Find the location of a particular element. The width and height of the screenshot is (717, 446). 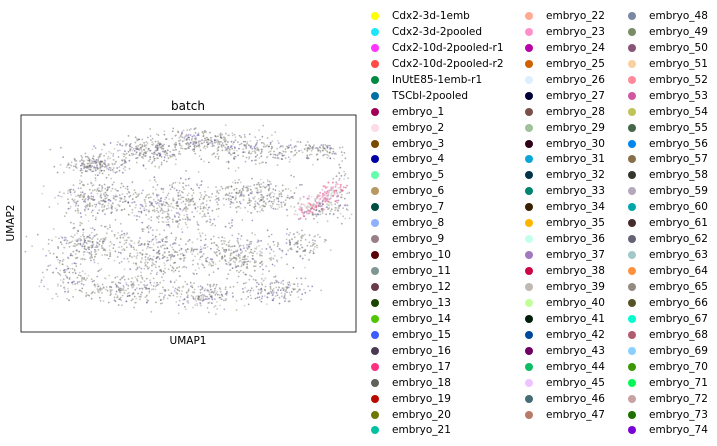

legend-label: embryo_21 is located at coordinates (421, 430).